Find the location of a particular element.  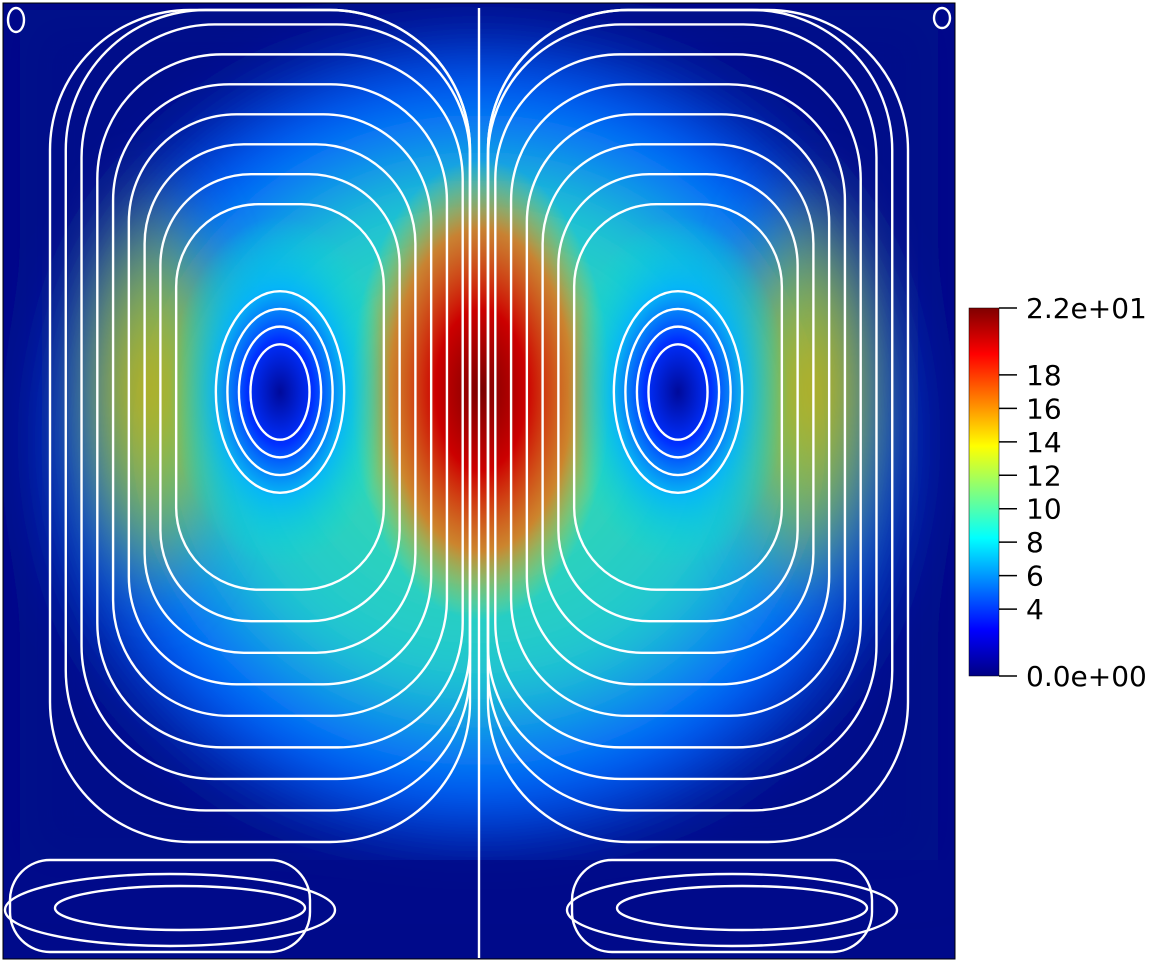

colorbar-tick-label: 6 is located at coordinates (1035, 576).